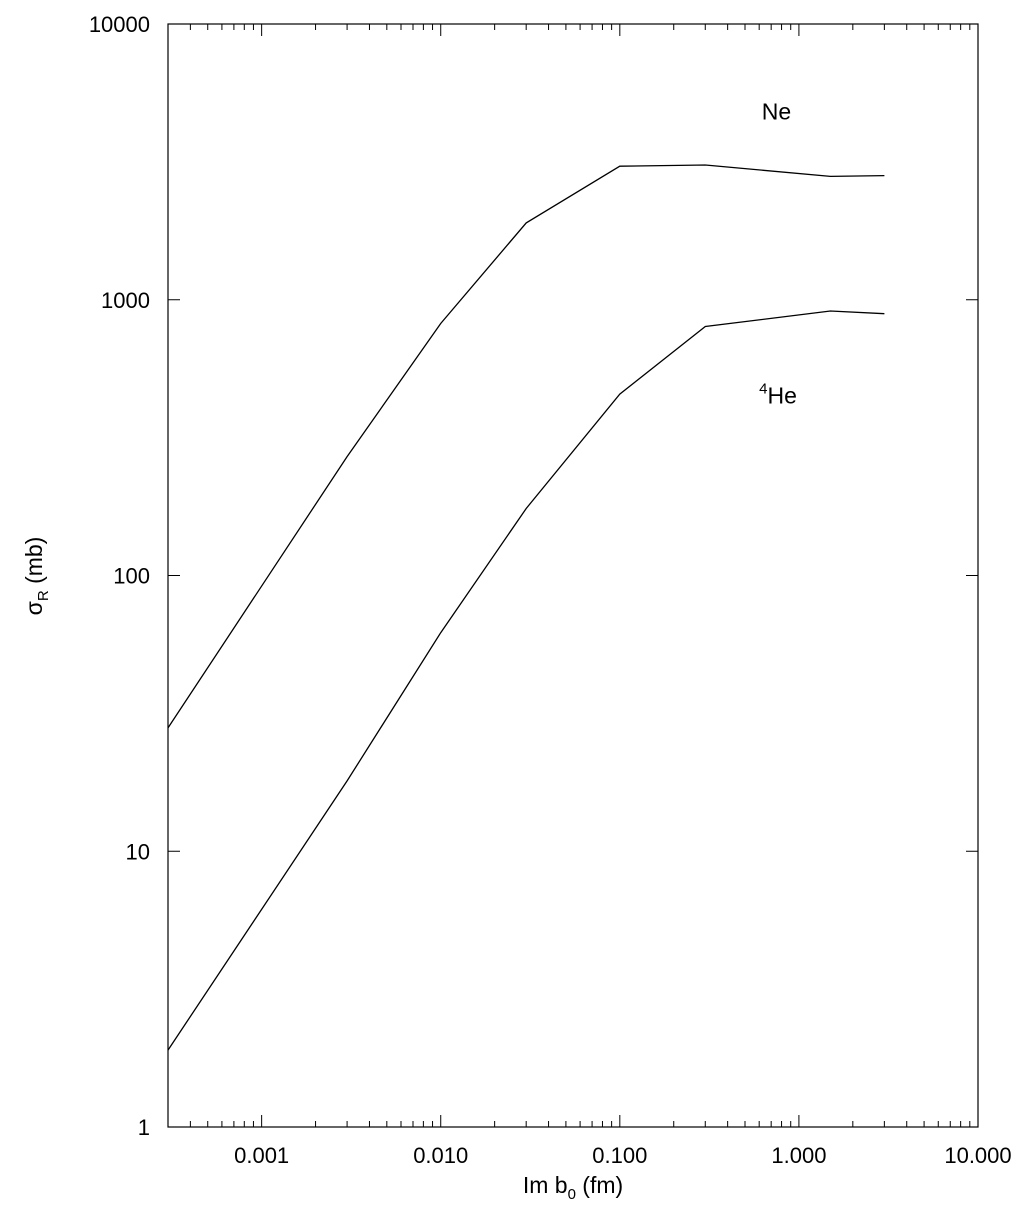 The width and height of the screenshot is (1027, 1212). Describe the element at coordinates (144, 1127) in the screenshot. I see `y-tick-label: 1` at that location.